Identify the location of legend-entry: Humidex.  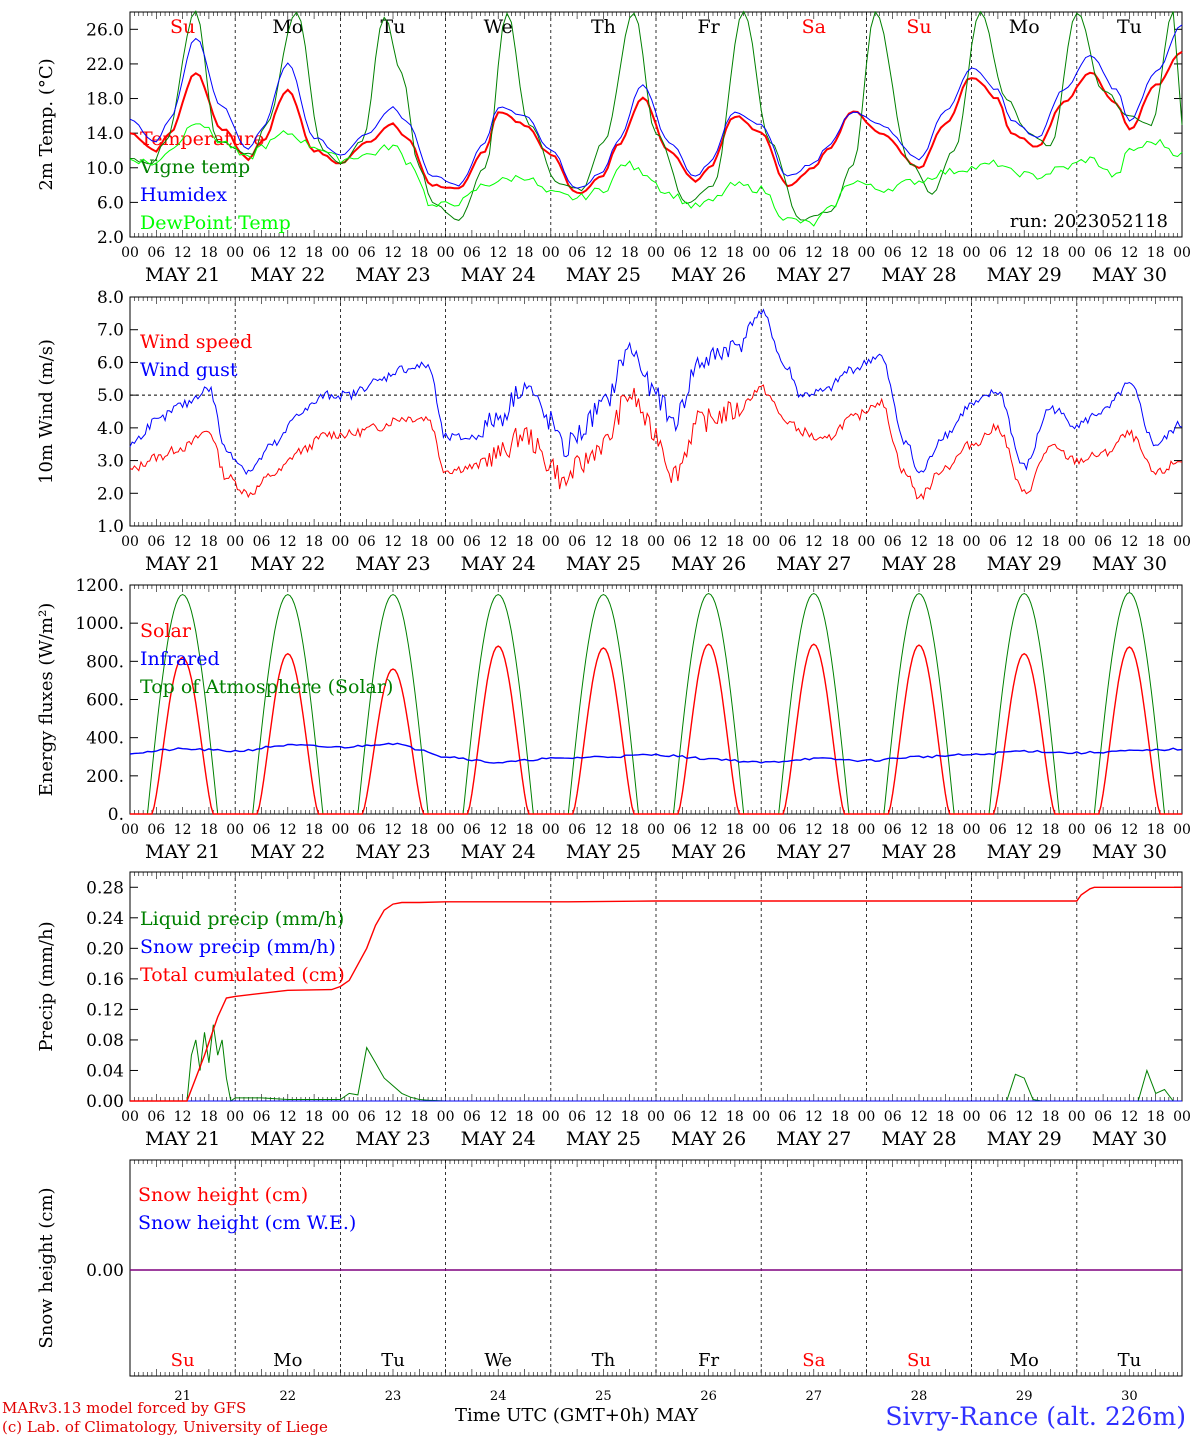
(183, 195).